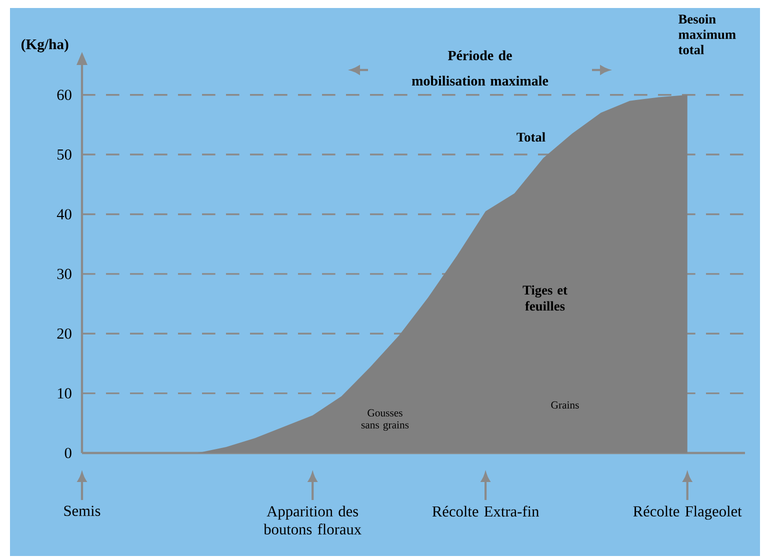 This screenshot has height=558, width=769. I want to click on y-tick-label: 10, so click(65, 393).